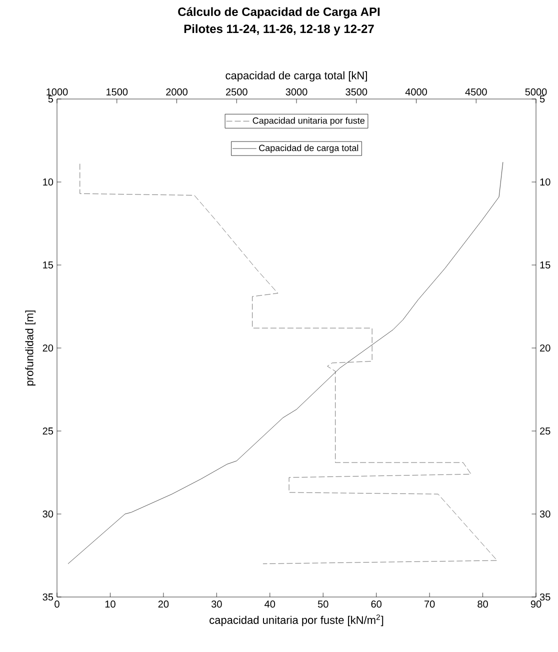 This screenshot has height=652, width=558. I want to click on x2-tick-label: 4500, so click(476, 92).